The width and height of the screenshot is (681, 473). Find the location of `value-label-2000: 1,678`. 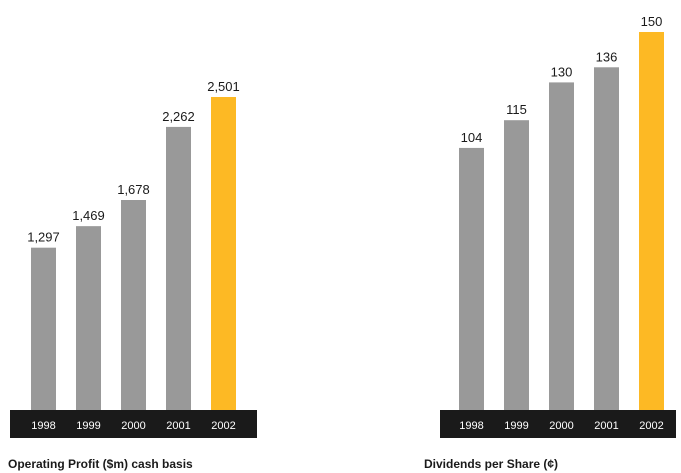

value-label-2000: 1,678 is located at coordinates (133, 189).